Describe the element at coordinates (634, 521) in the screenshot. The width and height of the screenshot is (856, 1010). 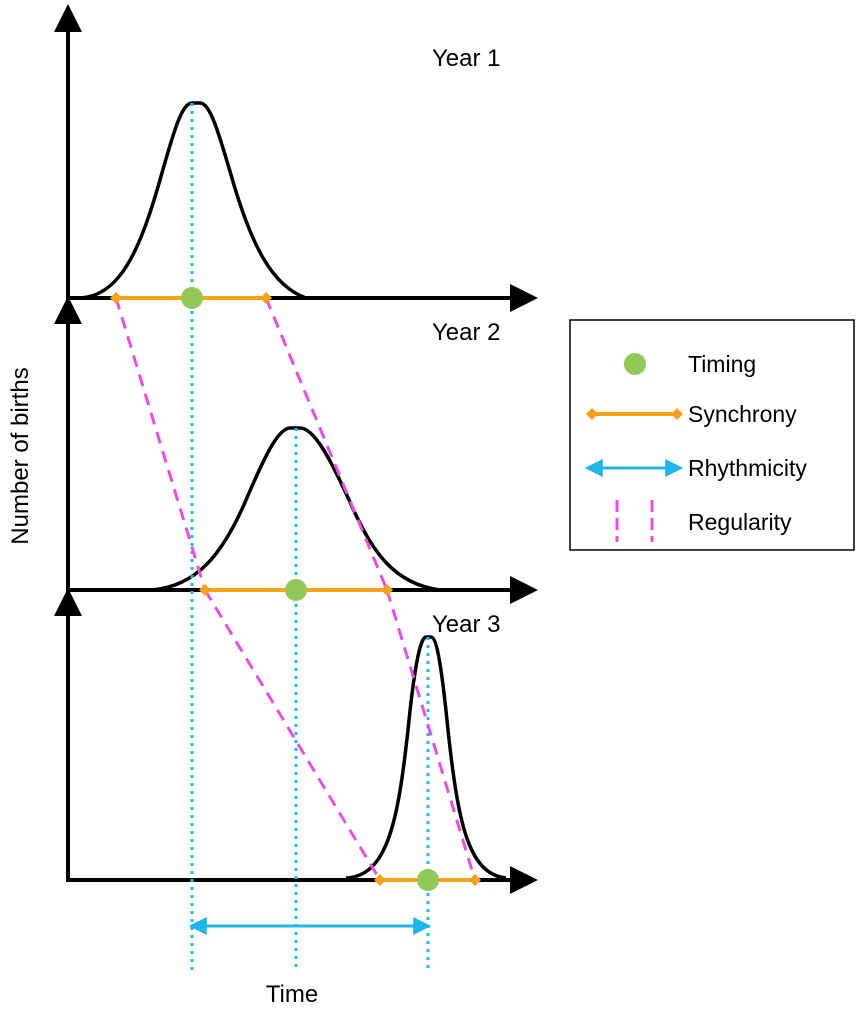
I see `legend-regularity-symbol` at that location.